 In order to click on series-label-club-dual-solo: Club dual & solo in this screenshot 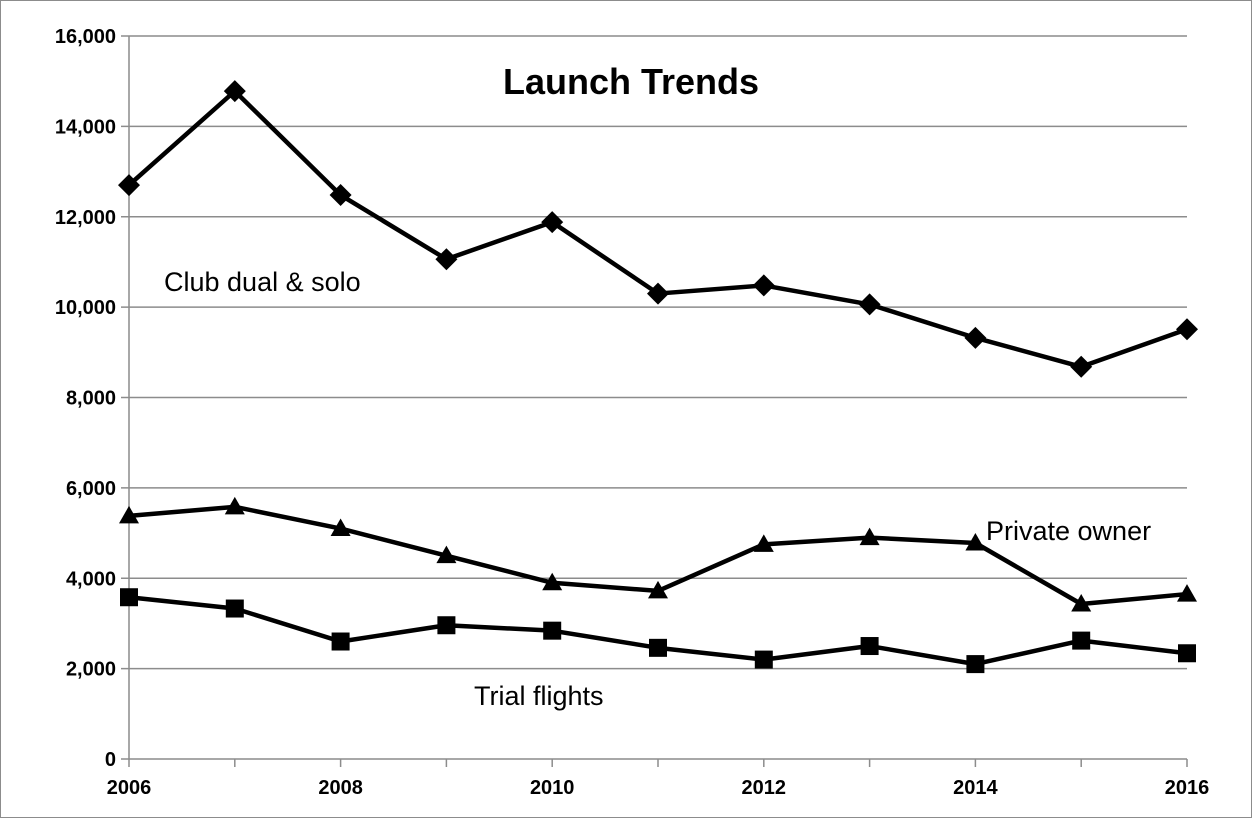, I will do `click(262, 282)`.